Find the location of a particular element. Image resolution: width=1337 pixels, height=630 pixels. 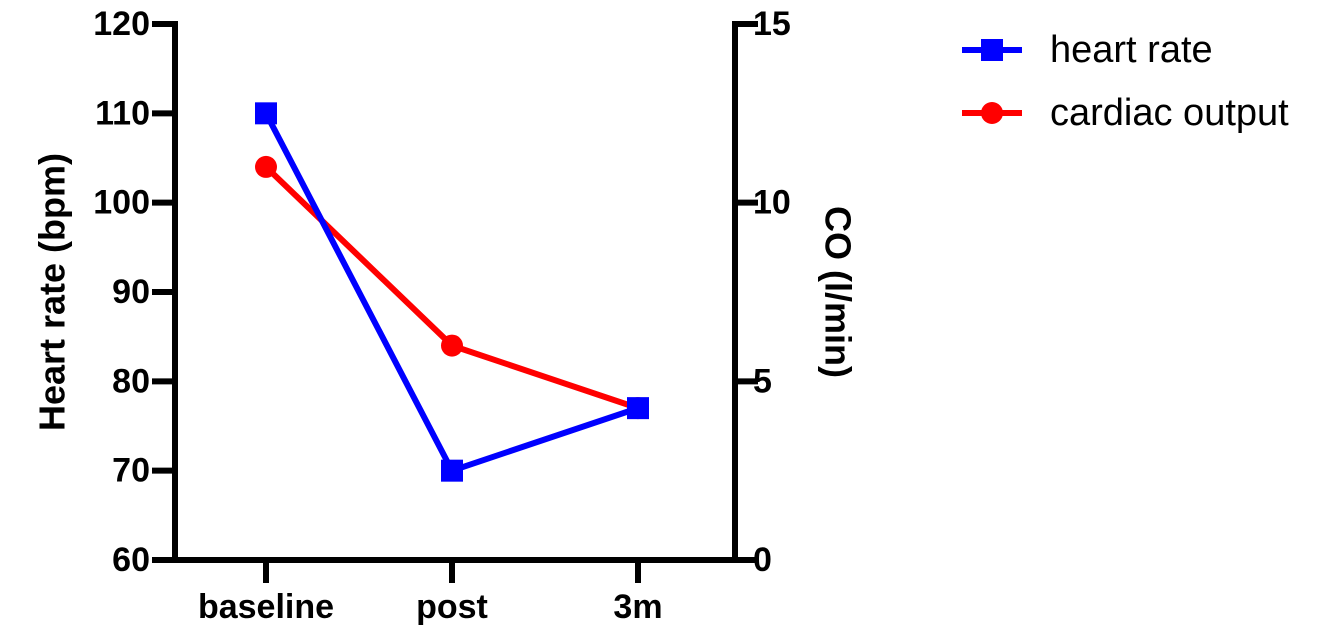

left-axis-tick-label: 110 is located at coordinates (122, 113).